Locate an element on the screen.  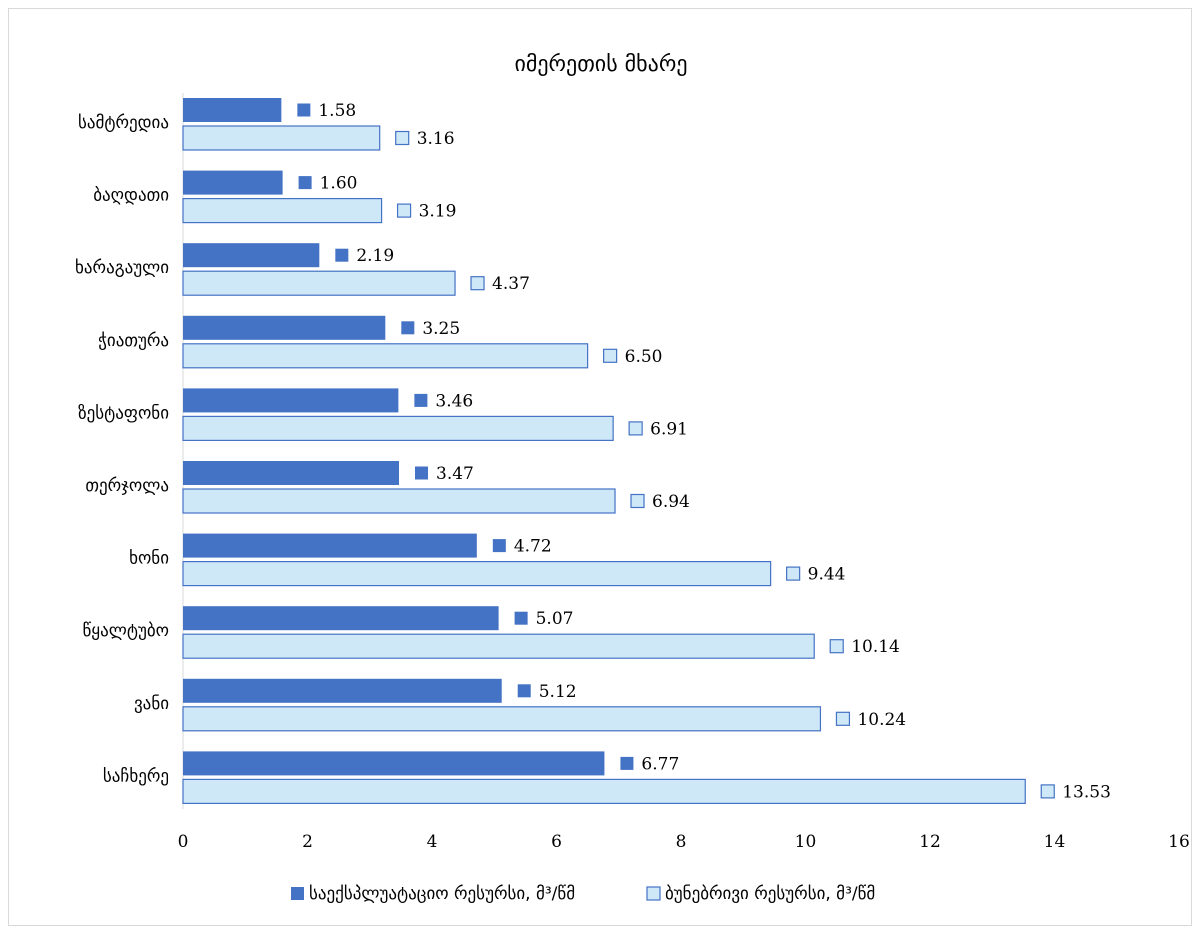
x-tick-label: 0 is located at coordinates (183, 842).